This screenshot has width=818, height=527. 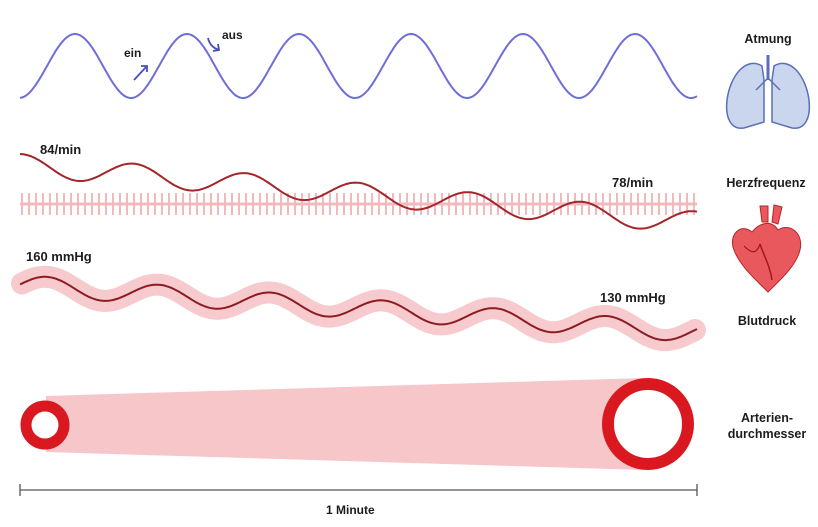 What do you see at coordinates (767, 434) in the screenshot?
I see `artery-label-line2: durchmesser` at bounding box center [767, 434].